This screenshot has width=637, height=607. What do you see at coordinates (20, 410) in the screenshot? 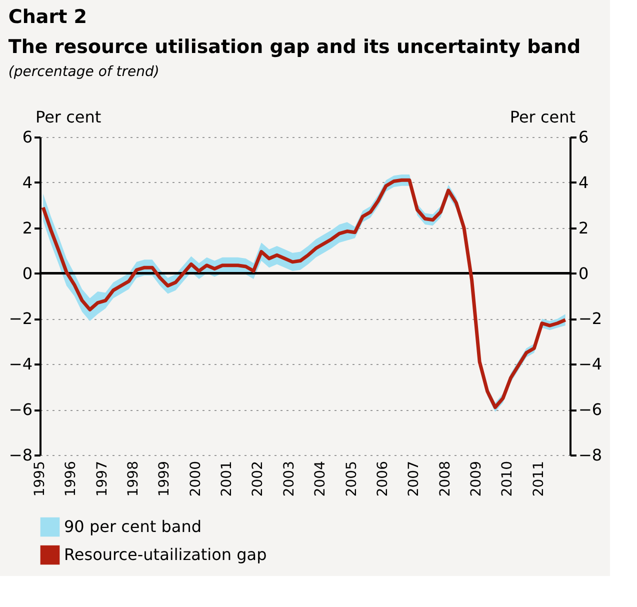
I see `y-tick-label: −6` at bounding box center [20, 410].